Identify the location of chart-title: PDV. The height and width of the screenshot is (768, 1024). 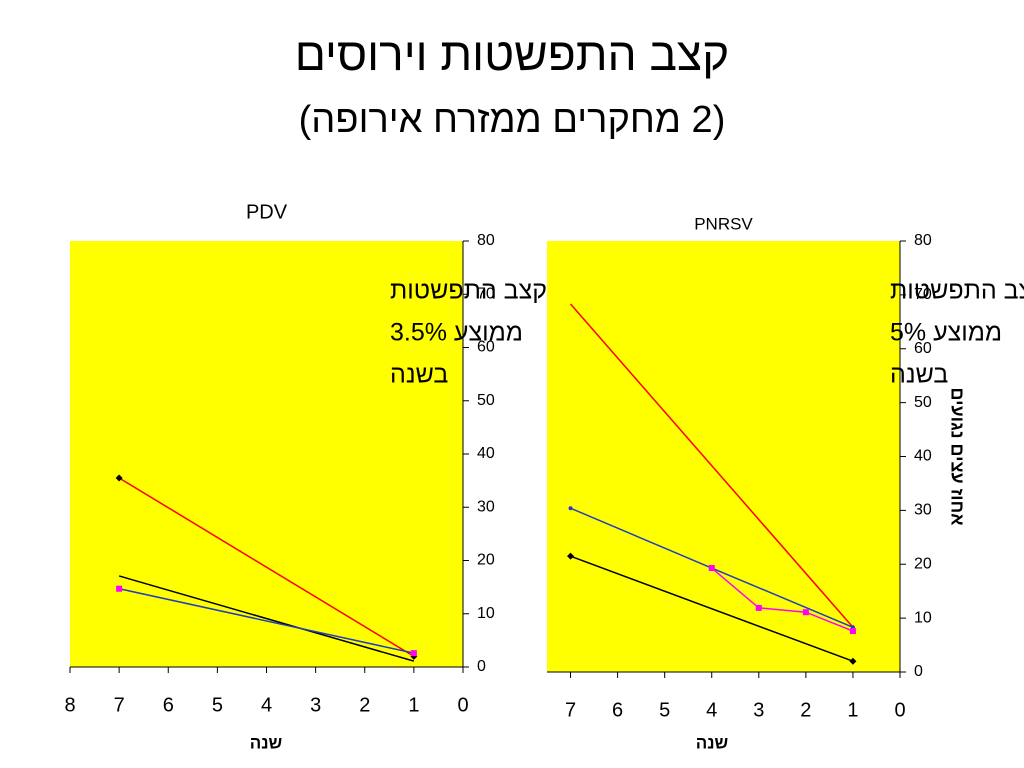
(267, 212).